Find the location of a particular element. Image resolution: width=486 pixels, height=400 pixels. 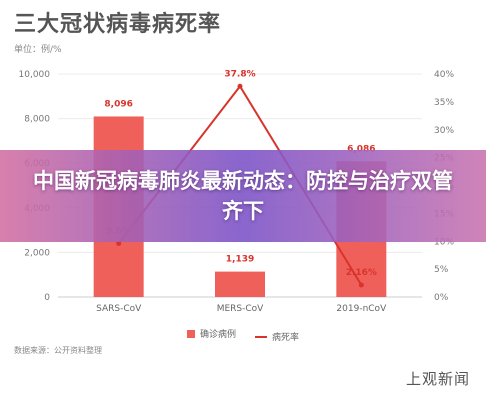

y-right-tick-label: 10% is located at coordinates (444, 242).